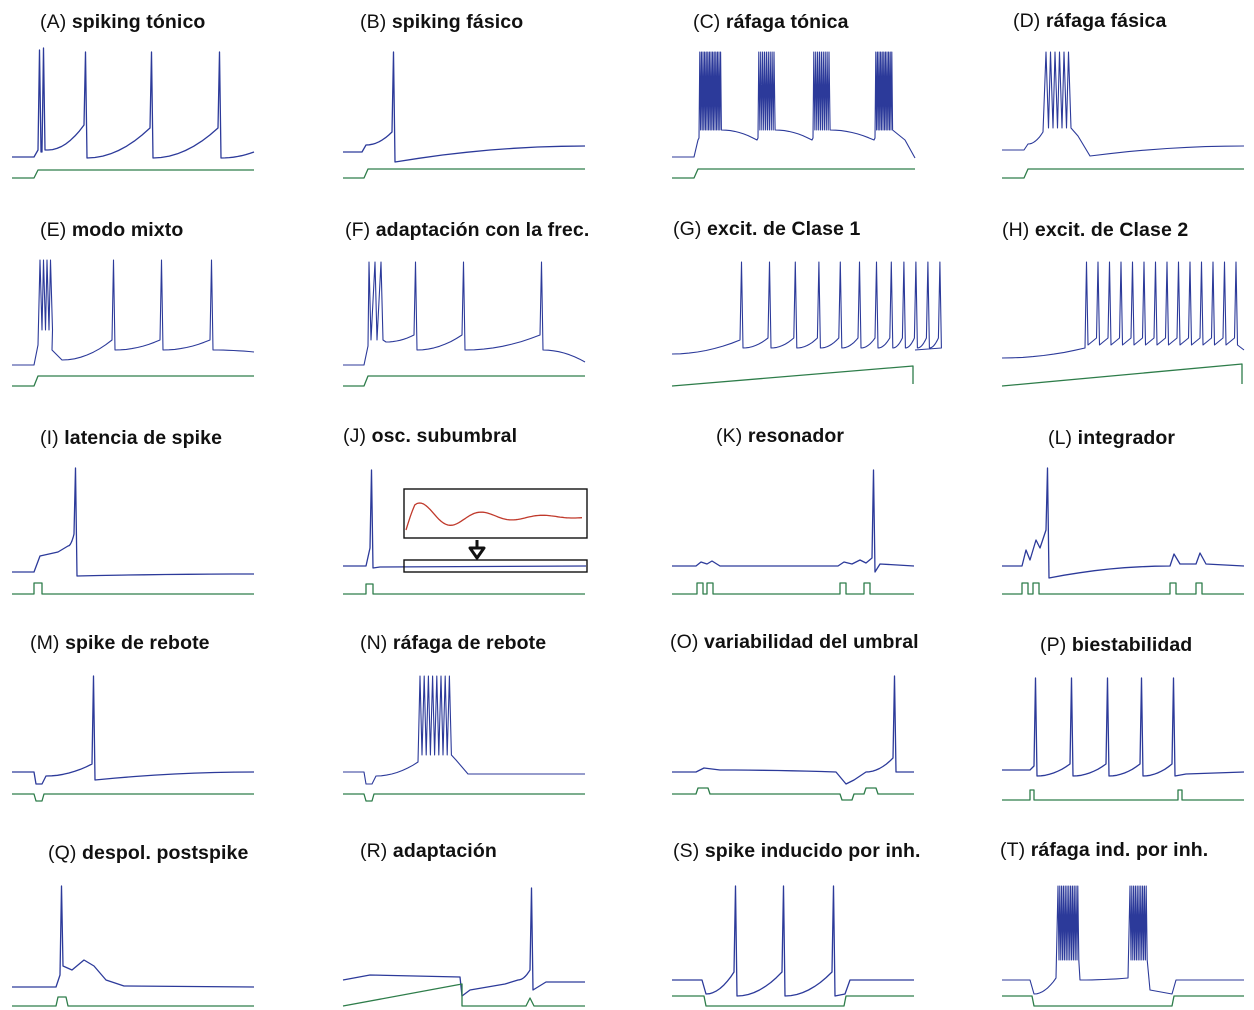 The image size is (1254, 1010). I want to click on panel-a-voltage-trace, so click(133, 103).